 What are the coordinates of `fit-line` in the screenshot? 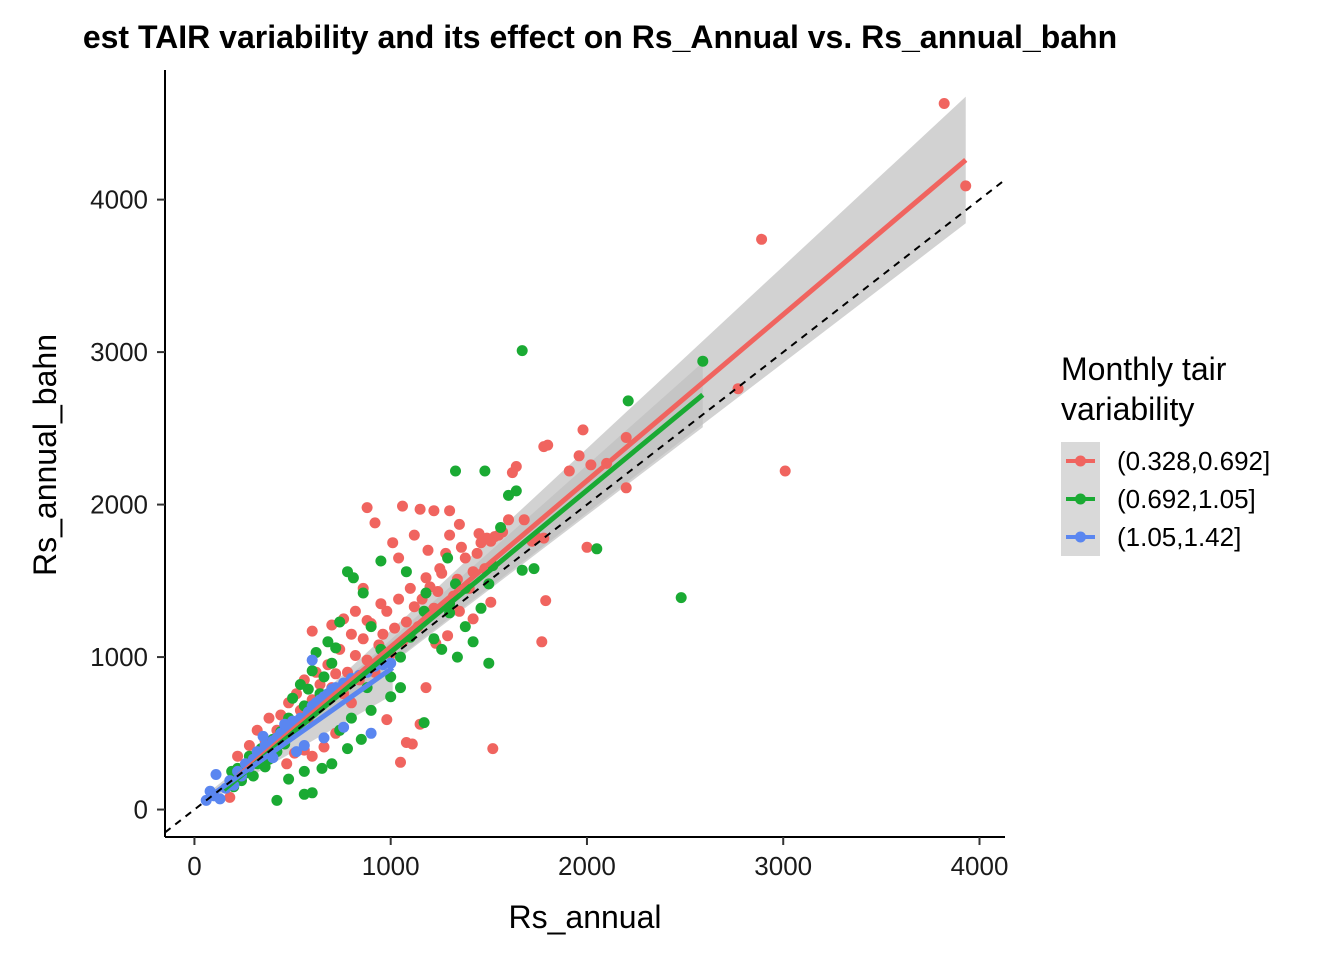 It's located at (463, 592).